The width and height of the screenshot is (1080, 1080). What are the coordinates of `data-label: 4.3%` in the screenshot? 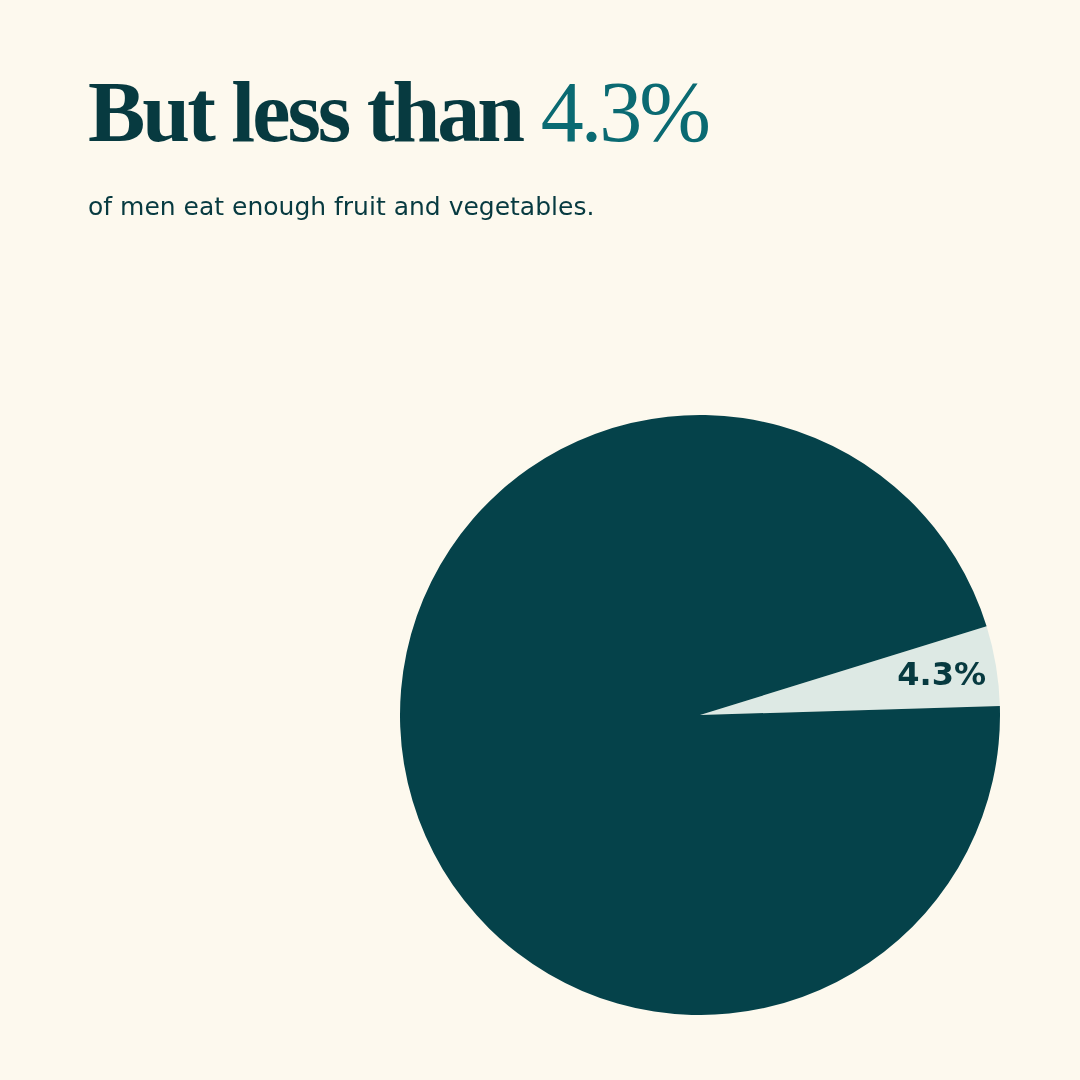 It's located at (942, 673).